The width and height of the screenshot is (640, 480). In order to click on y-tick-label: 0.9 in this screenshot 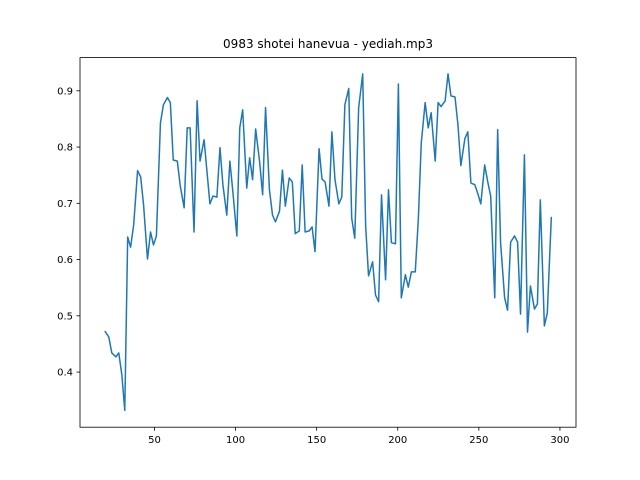, I will do `click(65, 91)`.